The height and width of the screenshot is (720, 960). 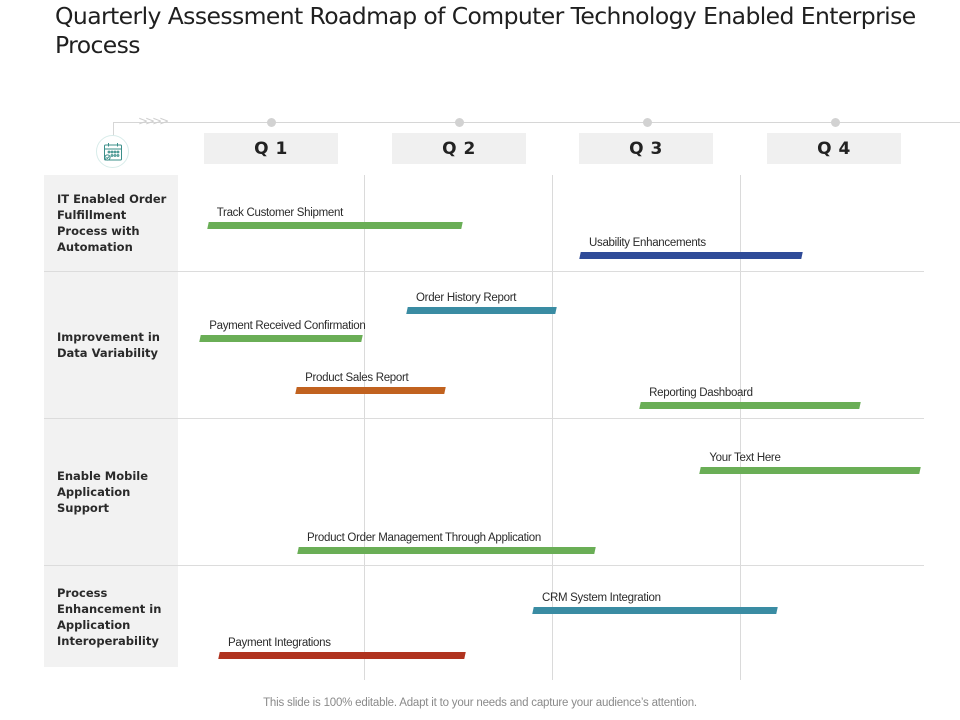 I want to click on timeline-dot-q2, so click(x=459, y=122).